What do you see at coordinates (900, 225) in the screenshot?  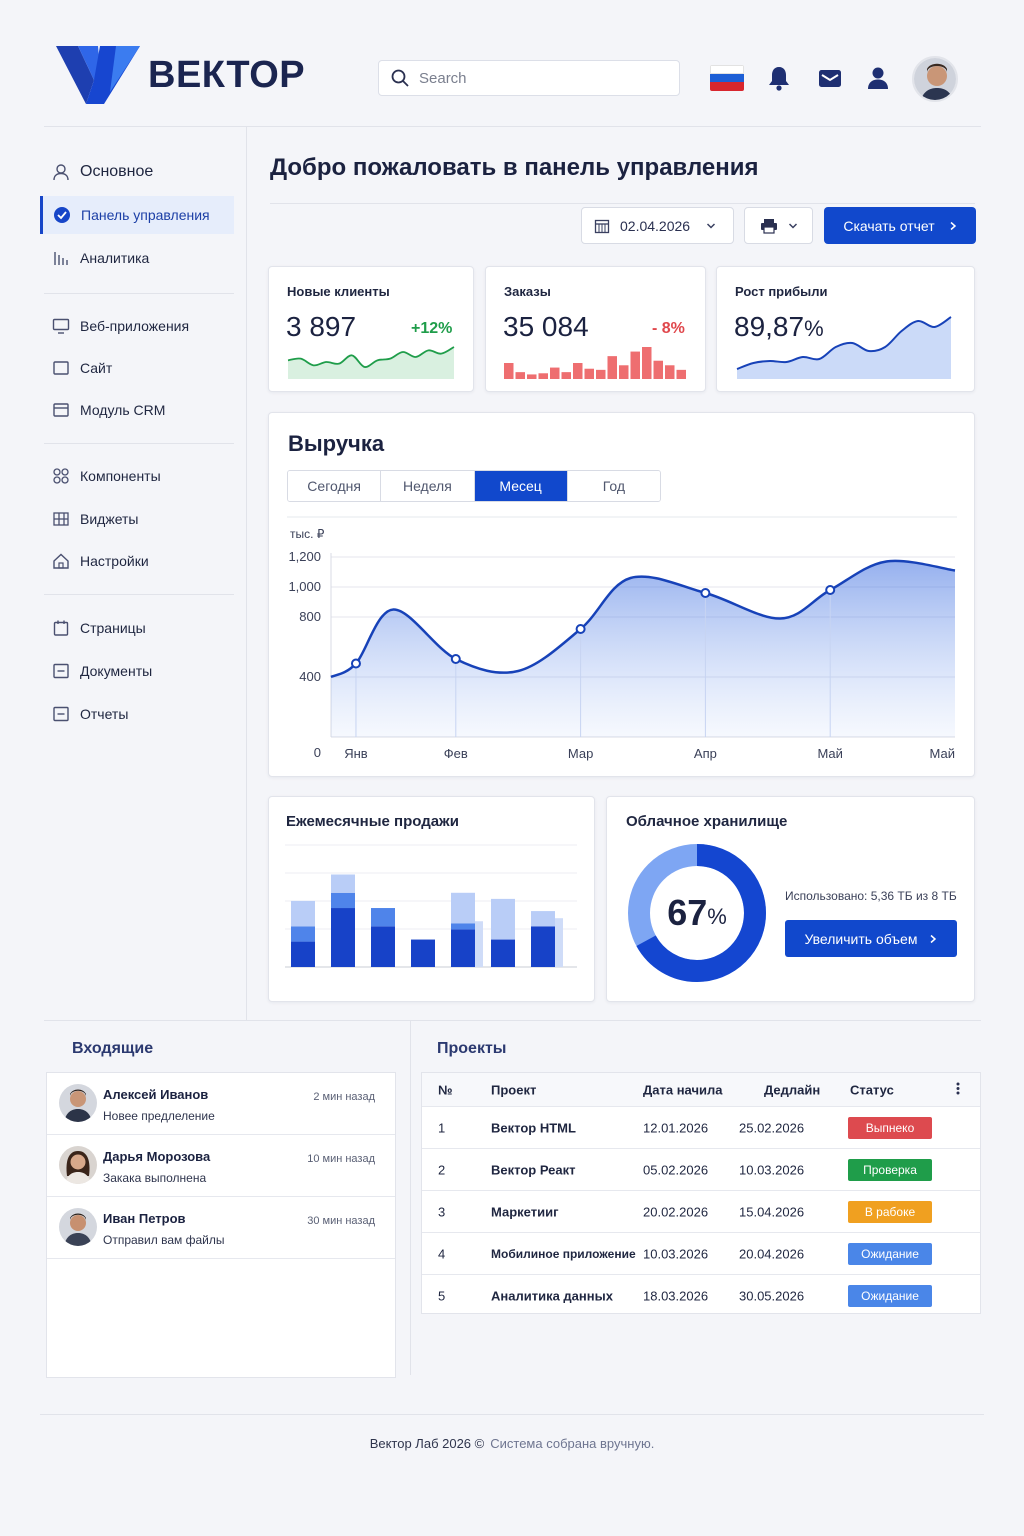 I see `download-report-button: Скачать отчет` at bounding box center [900, 225].